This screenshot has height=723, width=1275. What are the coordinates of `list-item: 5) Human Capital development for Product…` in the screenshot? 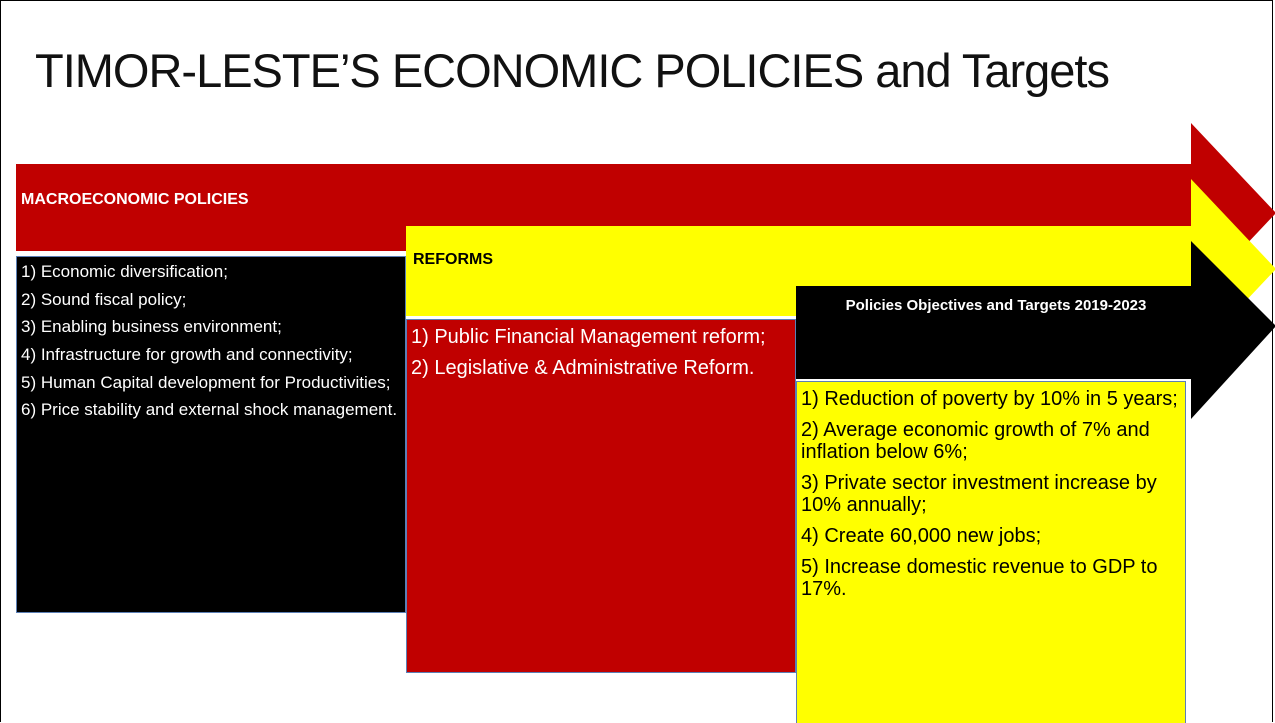 It's located at (206, 382).